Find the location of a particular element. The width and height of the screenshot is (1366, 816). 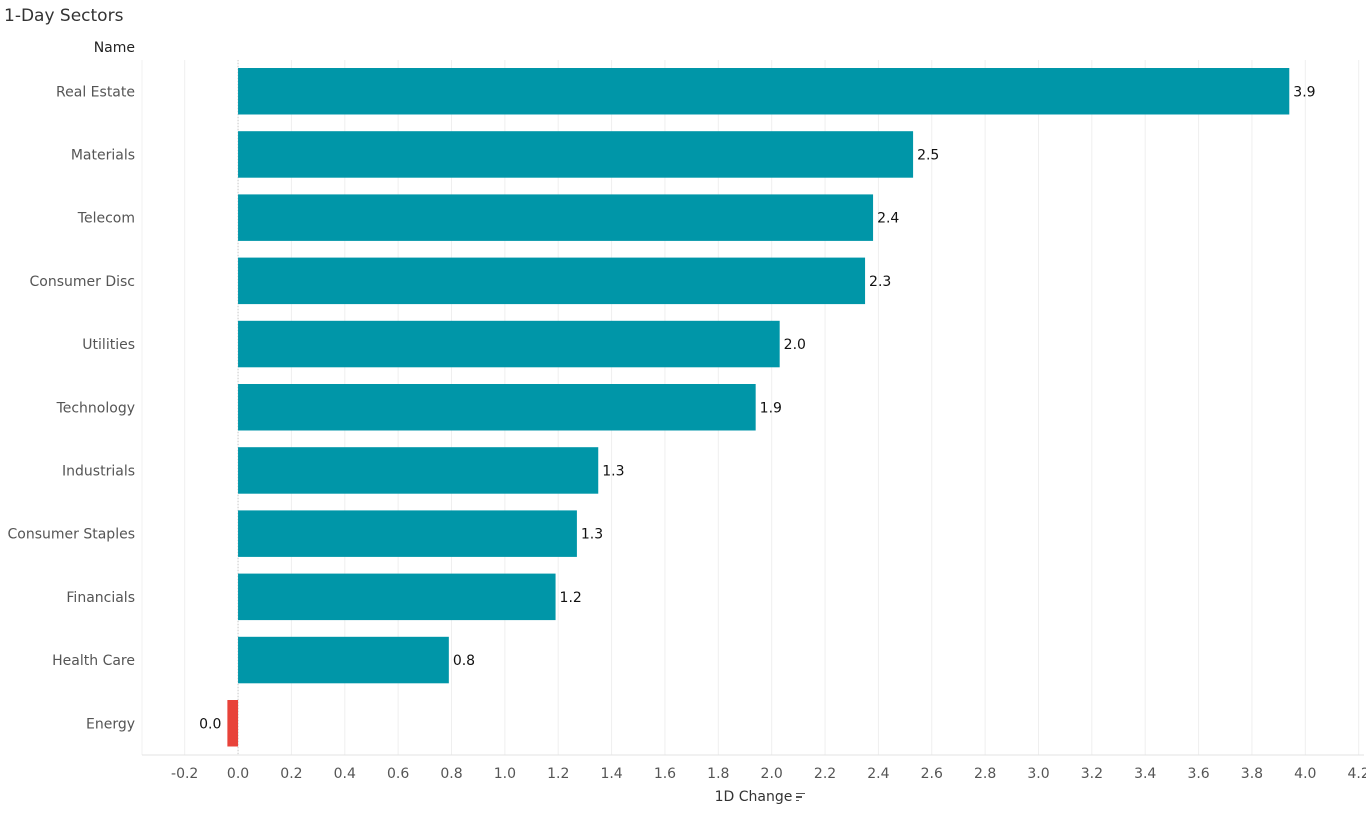

chart-title: 1-Day Sectors is located at coordinates (64, 16).